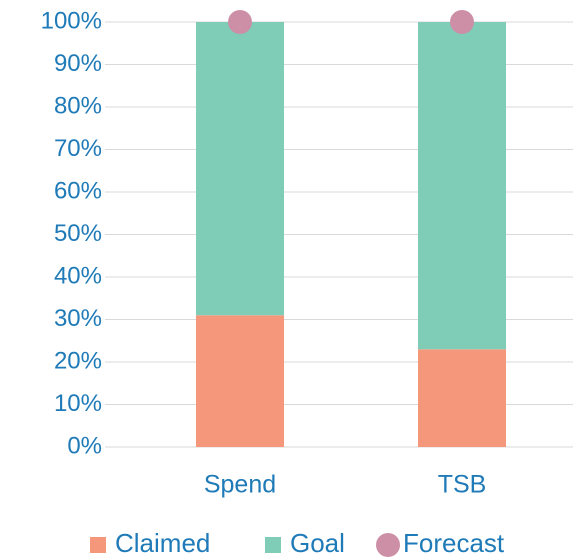 This screenshot has height=559, width=574. Describe the element at coordinates (78, 275) in the screenshot. I see `y-tick-label: 40%` at that location.